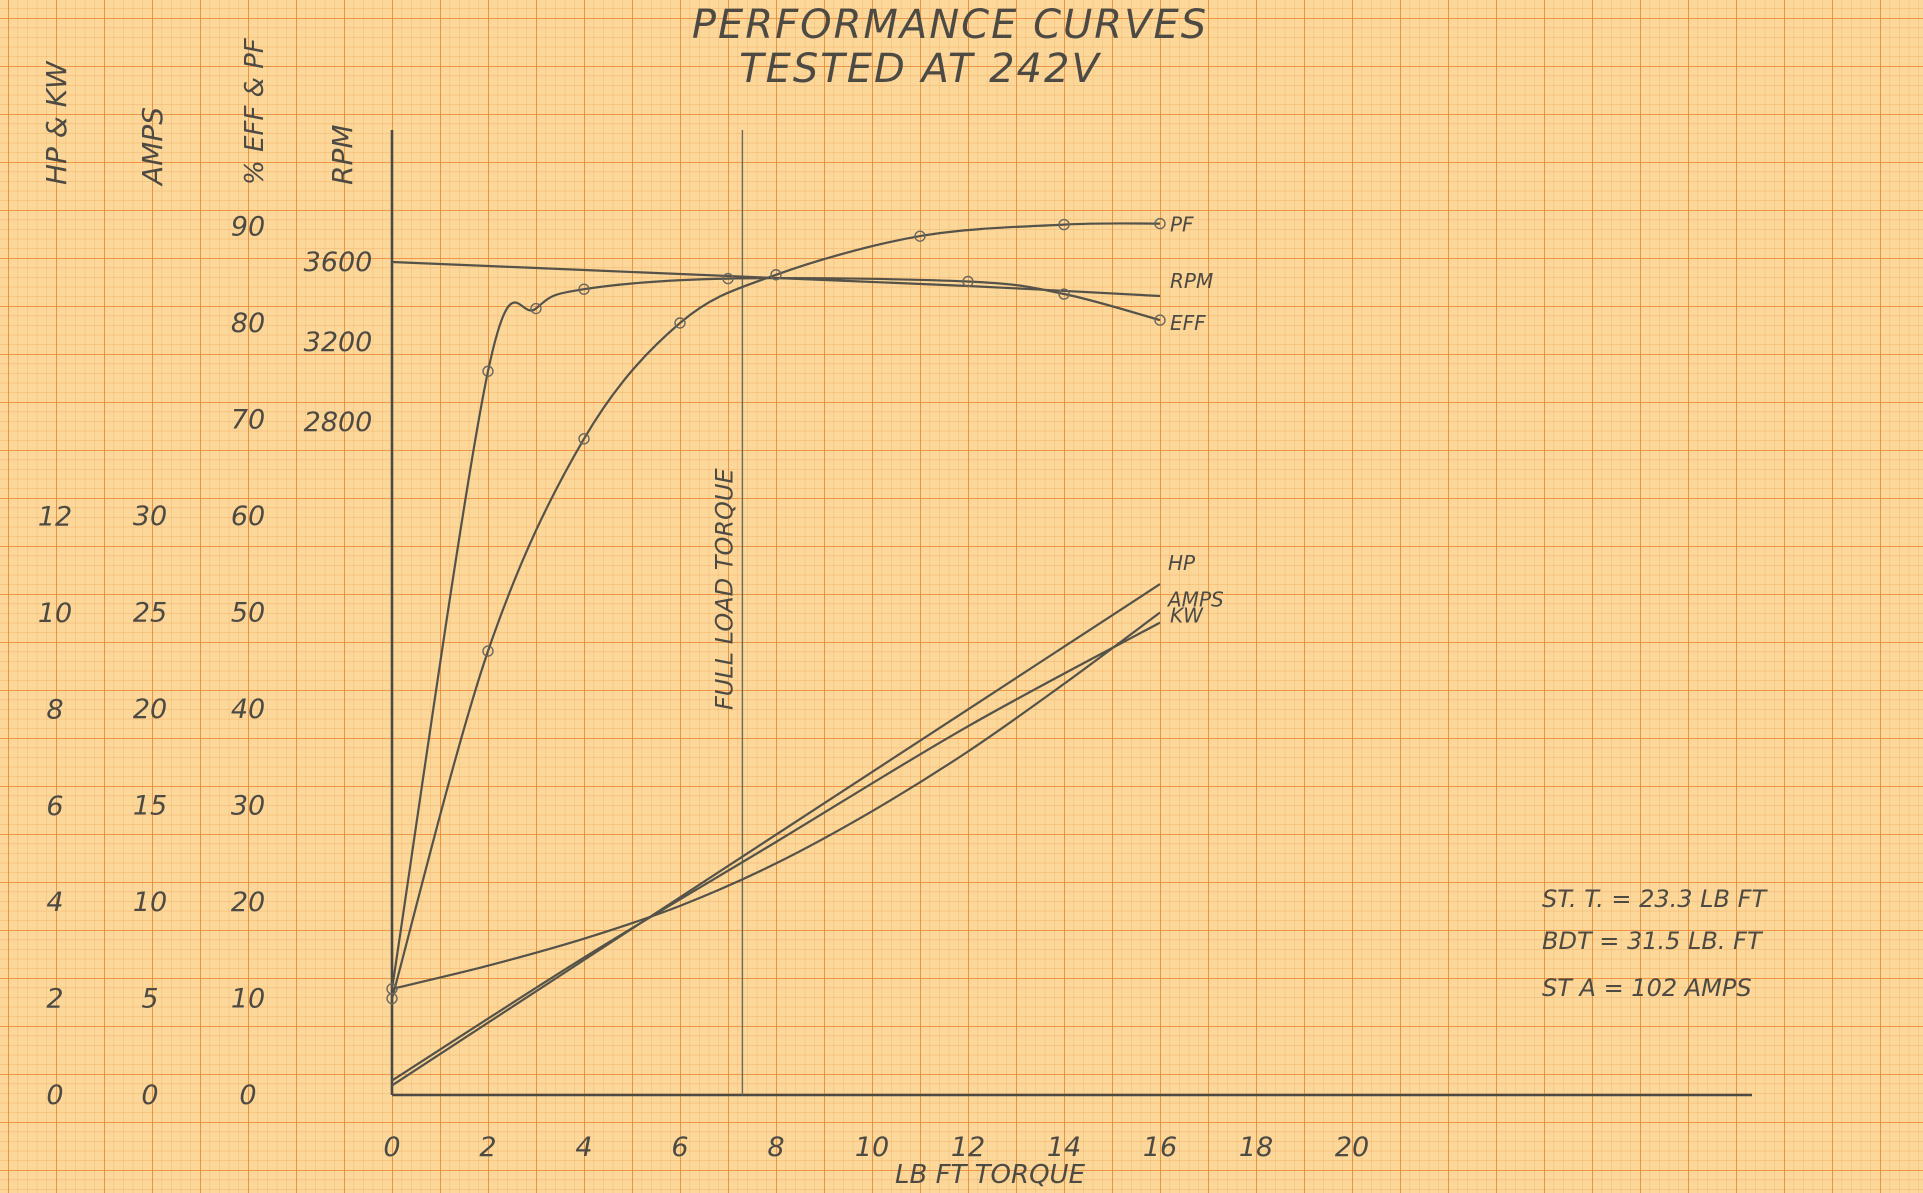 This screenshot has width=1923, height=1193. Describe the element at coordinates (776, 800) in the screenshot. I see `amps-curve` at that location.